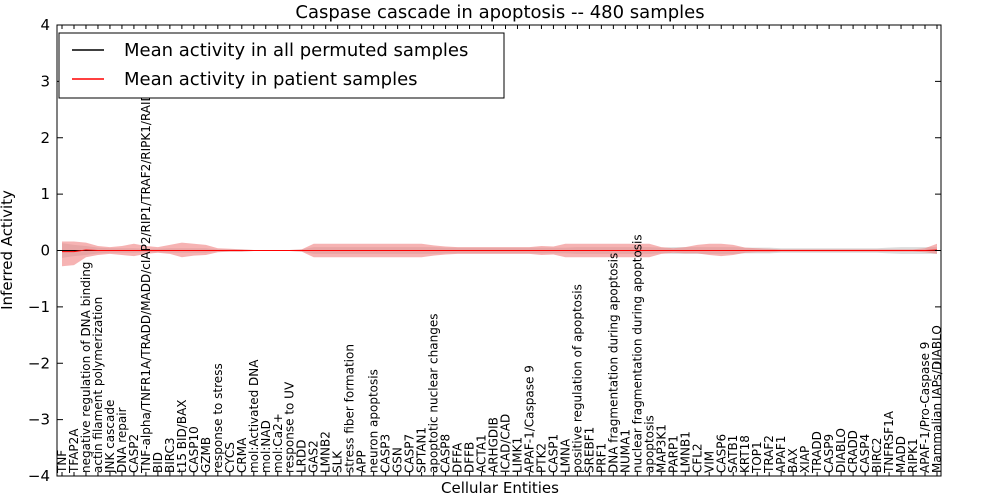 This screenshot has height=500, width=1000. Describe the element at coordinates (925, 407) in the screenshot. I see `category-label: APAF-1/Pro-Caspase 9` at that location.